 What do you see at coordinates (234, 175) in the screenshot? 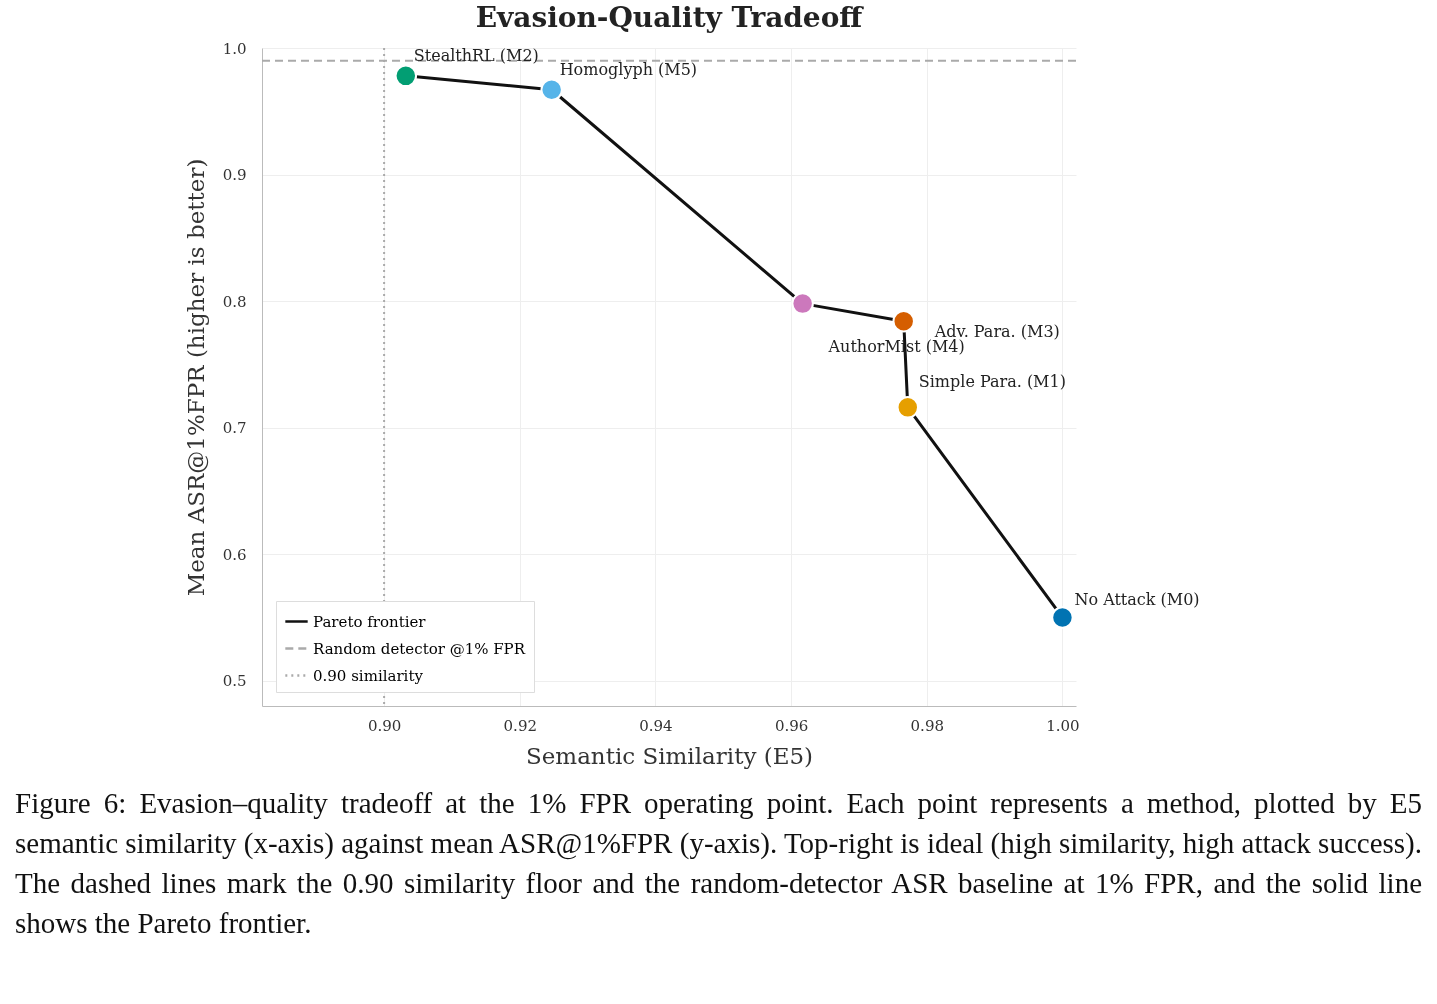
I see `y-tick-label: 0.9` at bounding box center [234, 175].